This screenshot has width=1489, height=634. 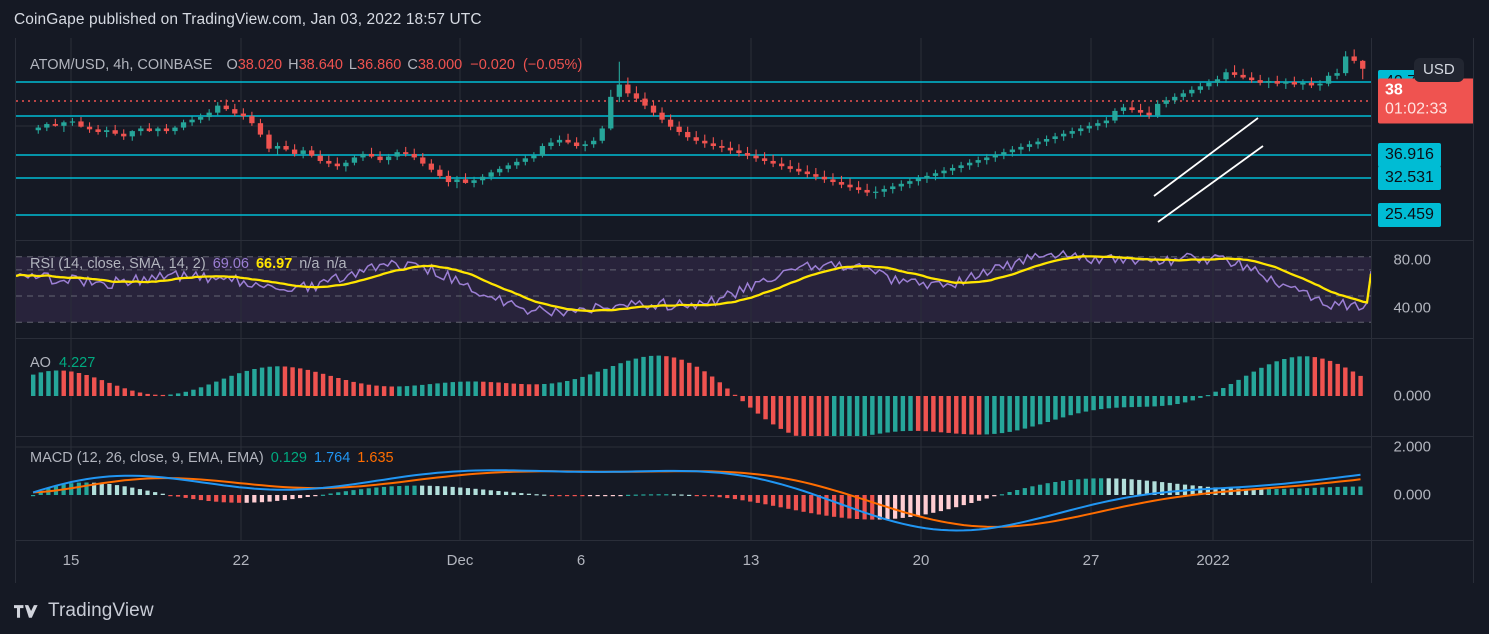 I want to click on ao-plot-area, so click(x=693, y=387).